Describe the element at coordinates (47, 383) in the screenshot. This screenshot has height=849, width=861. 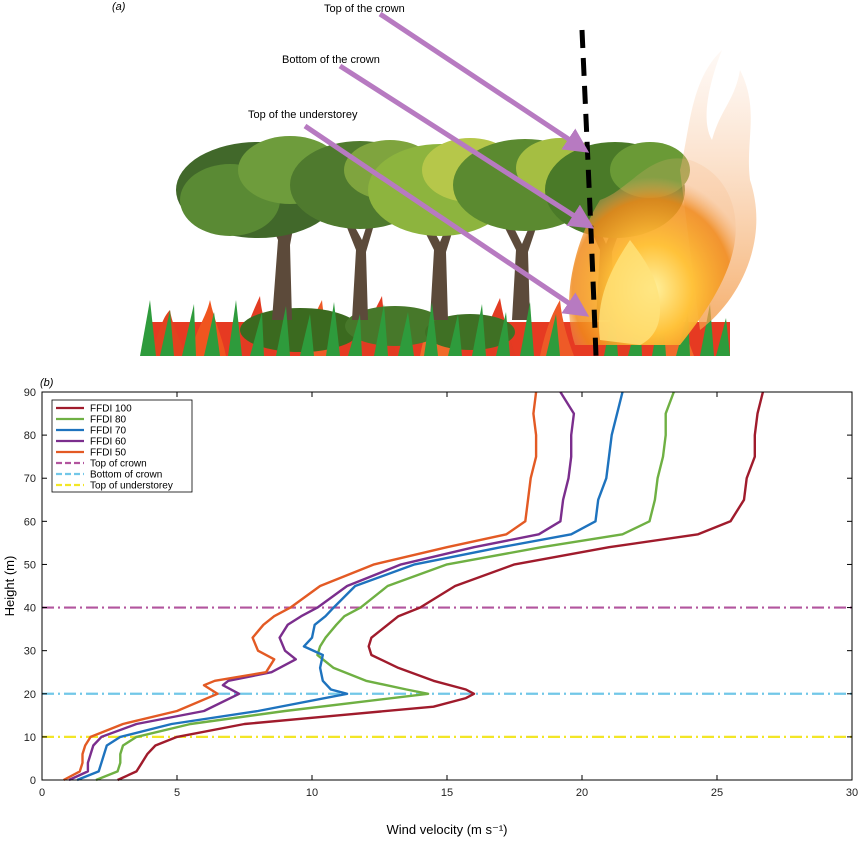
I see `panel-b-label: (b)` at that location.